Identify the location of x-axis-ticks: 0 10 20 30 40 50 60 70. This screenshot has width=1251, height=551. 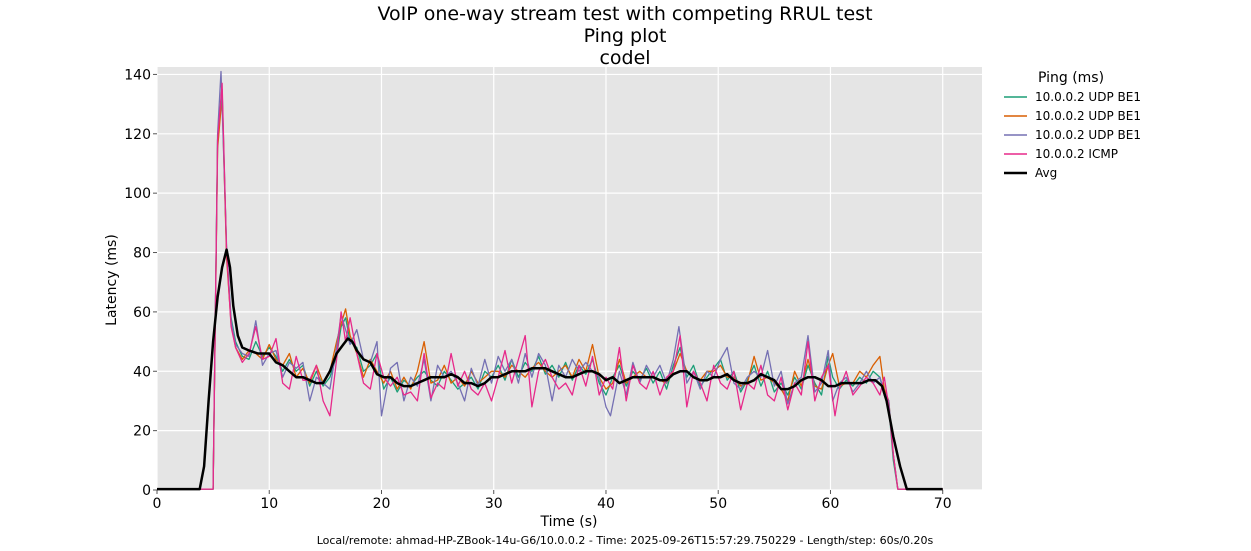
(552, 501).